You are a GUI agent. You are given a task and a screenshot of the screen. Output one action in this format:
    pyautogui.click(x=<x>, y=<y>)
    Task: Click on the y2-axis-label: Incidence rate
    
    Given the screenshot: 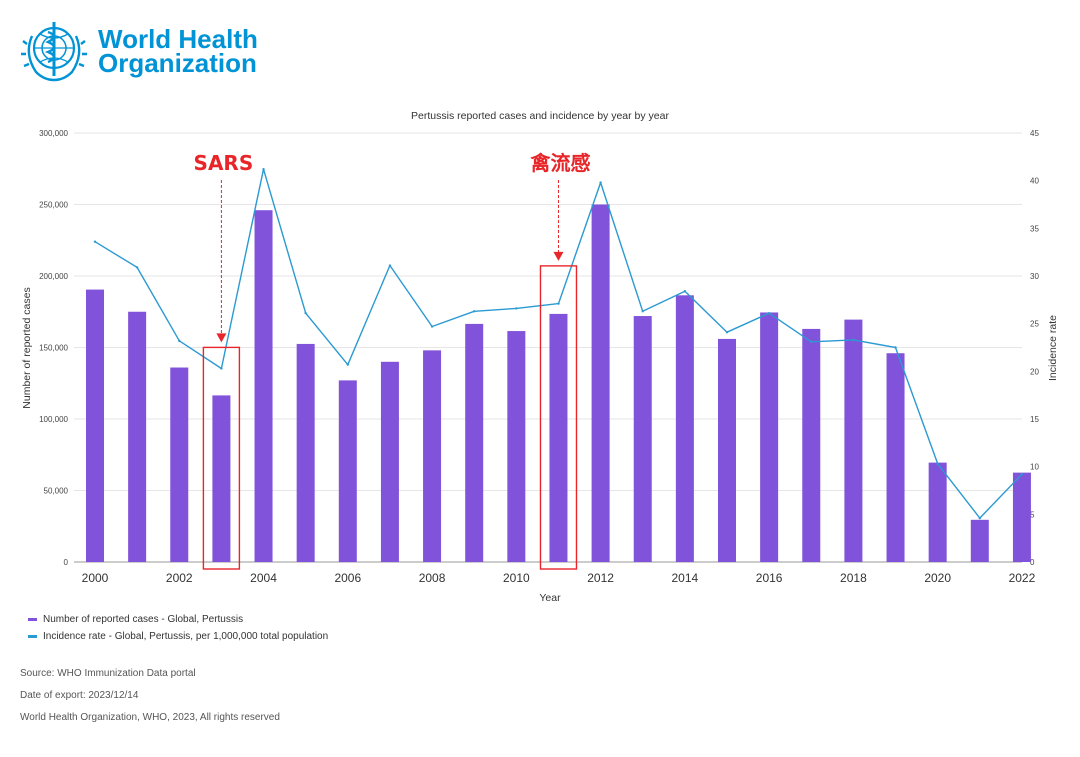 What is the action you would take?
    pyautogui.click(x=1053, y=348)
    